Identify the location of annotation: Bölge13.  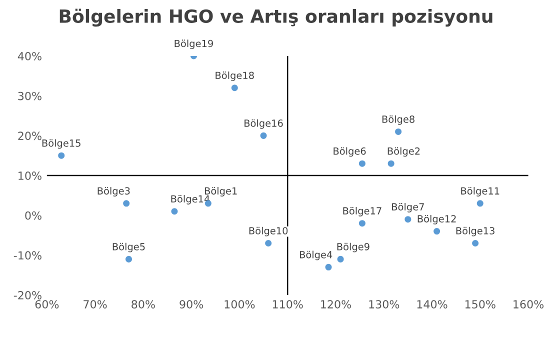
(475, 231).